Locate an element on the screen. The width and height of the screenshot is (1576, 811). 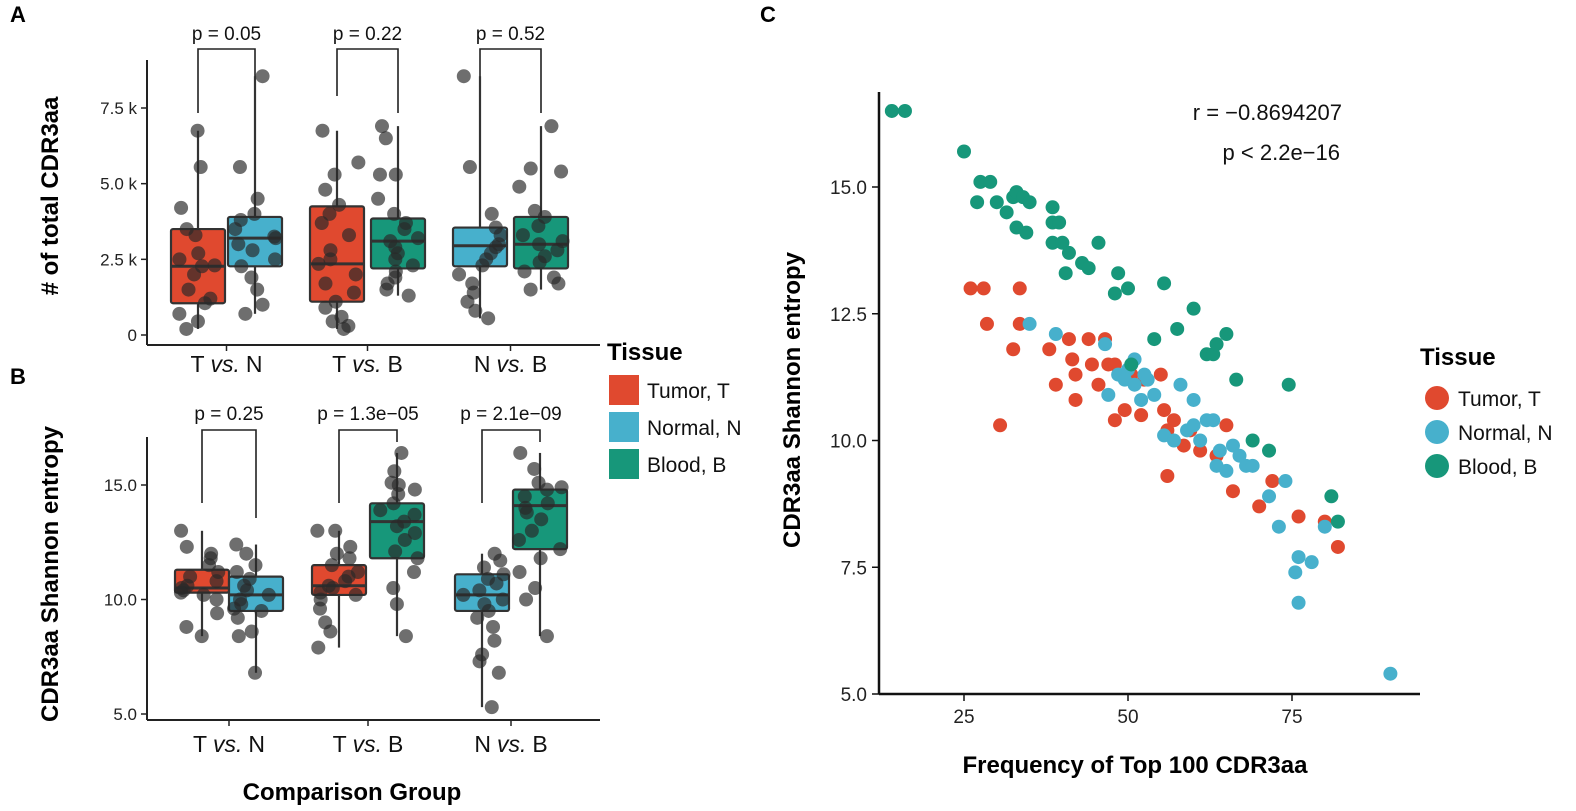
category-right: B is located at coordinates (395, 744).